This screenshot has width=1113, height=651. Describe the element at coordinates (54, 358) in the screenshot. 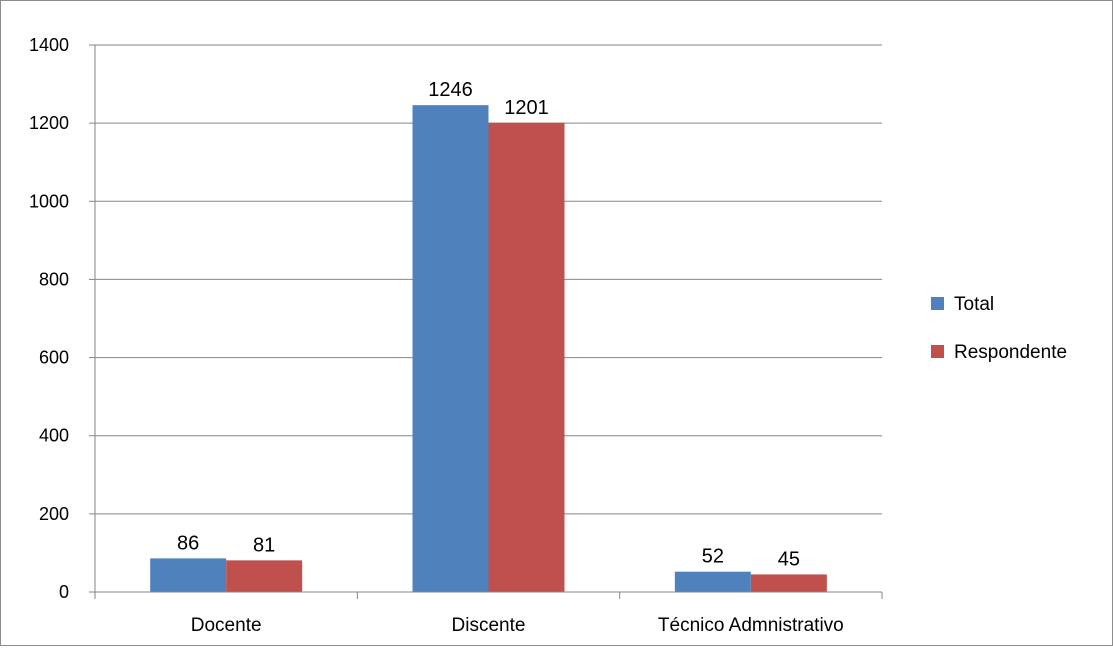

I see `y-tick-label: 600` at that location.